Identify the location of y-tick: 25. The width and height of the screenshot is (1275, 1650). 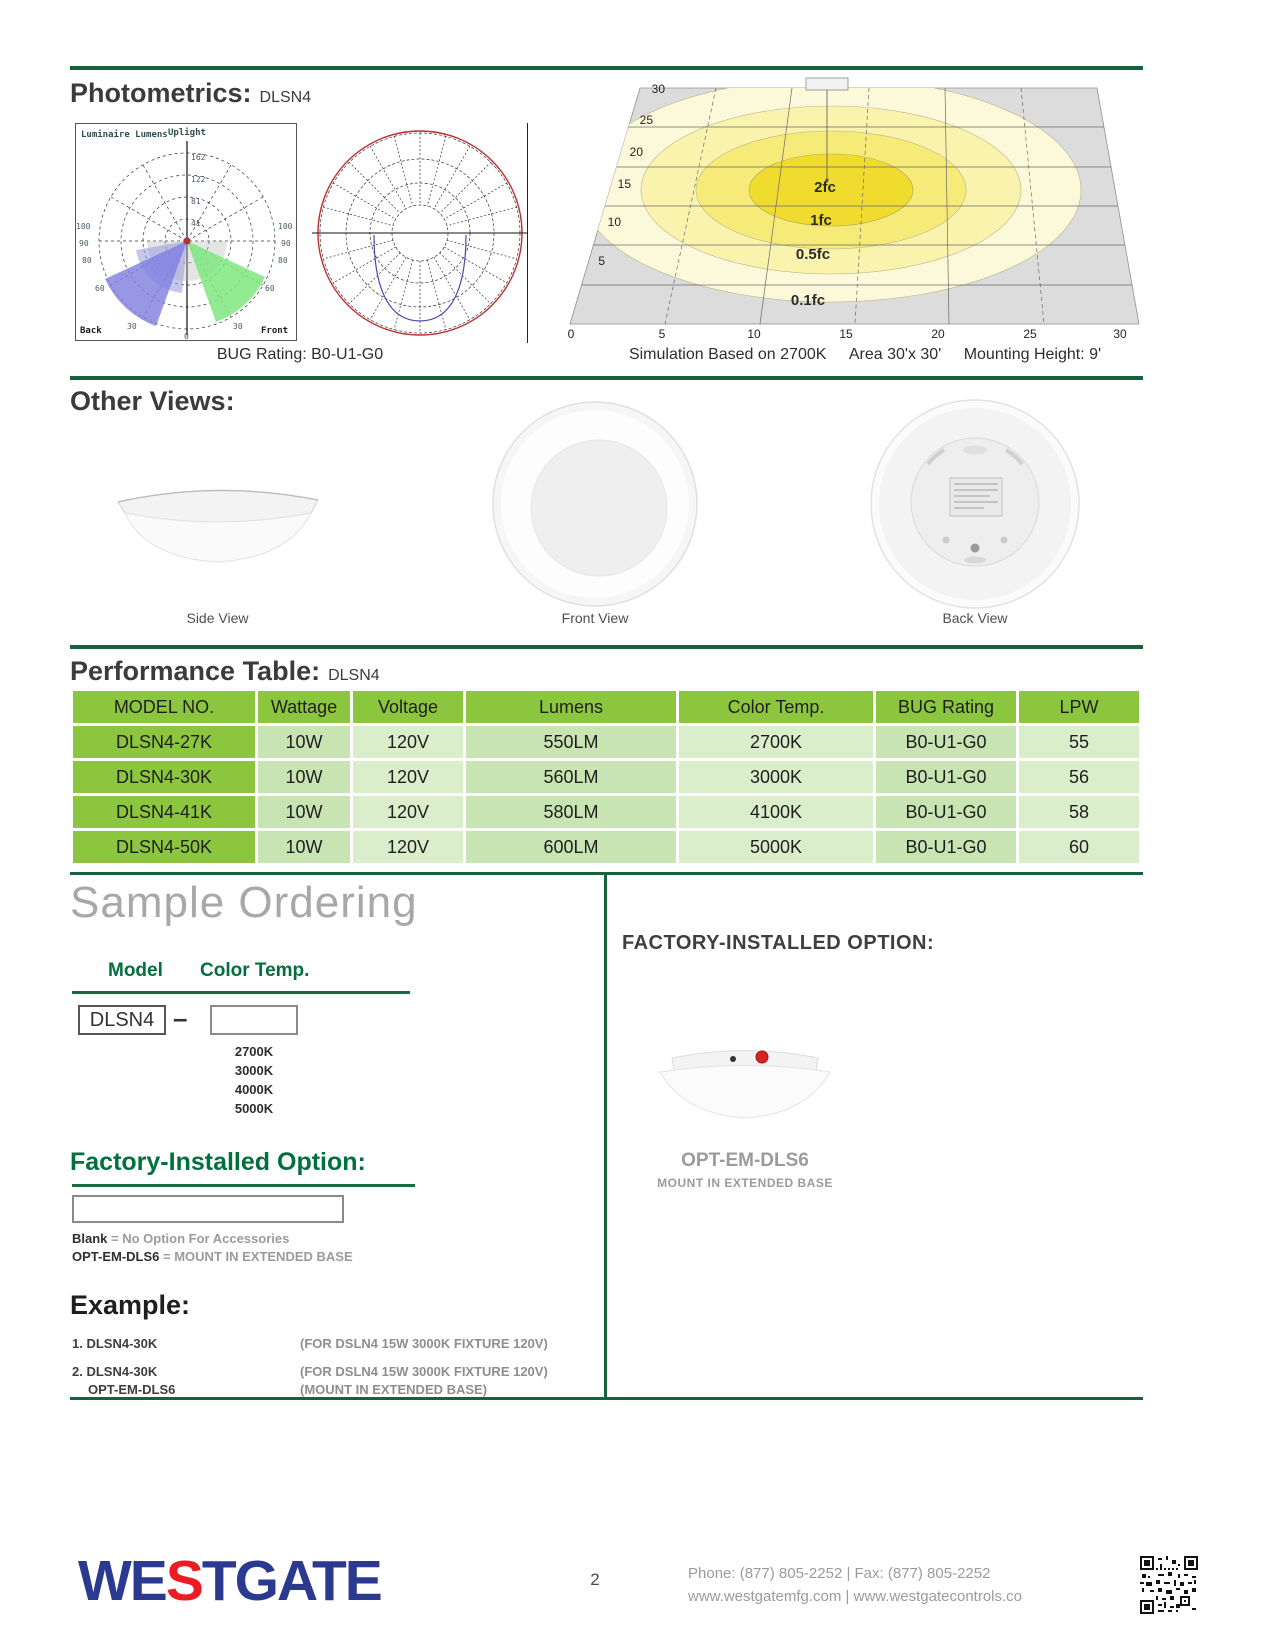
(647, 120).